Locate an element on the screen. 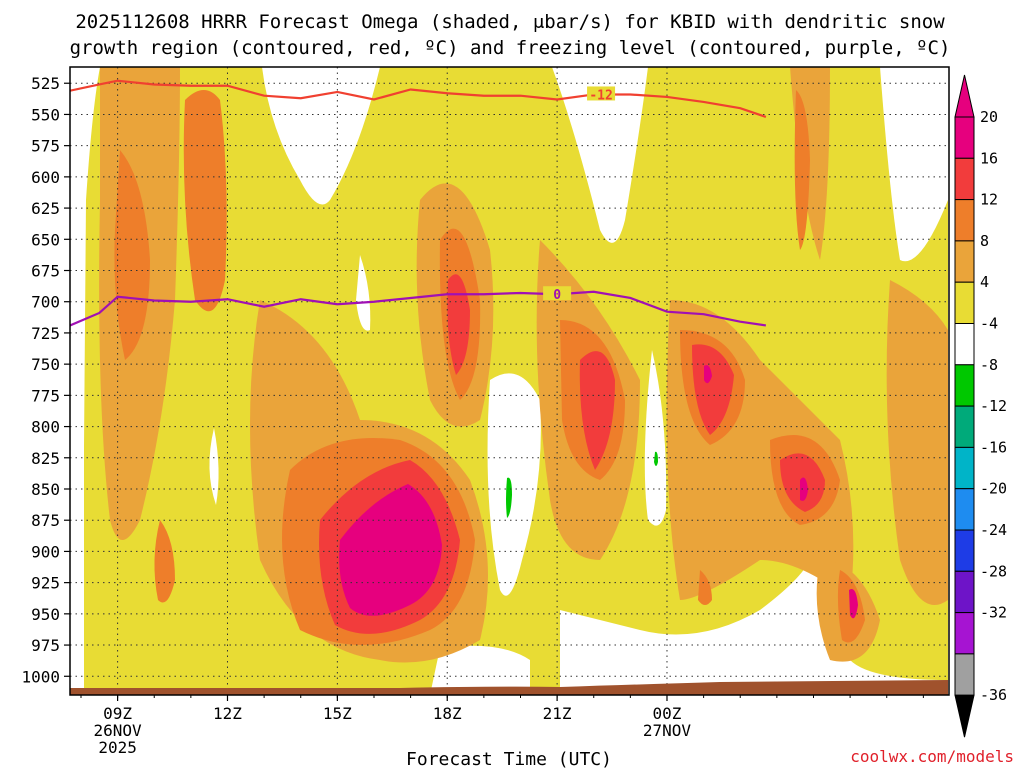 This screenshot has height=768, width=1024. colorbar-label: 4 is located at coordinates (984, 282).